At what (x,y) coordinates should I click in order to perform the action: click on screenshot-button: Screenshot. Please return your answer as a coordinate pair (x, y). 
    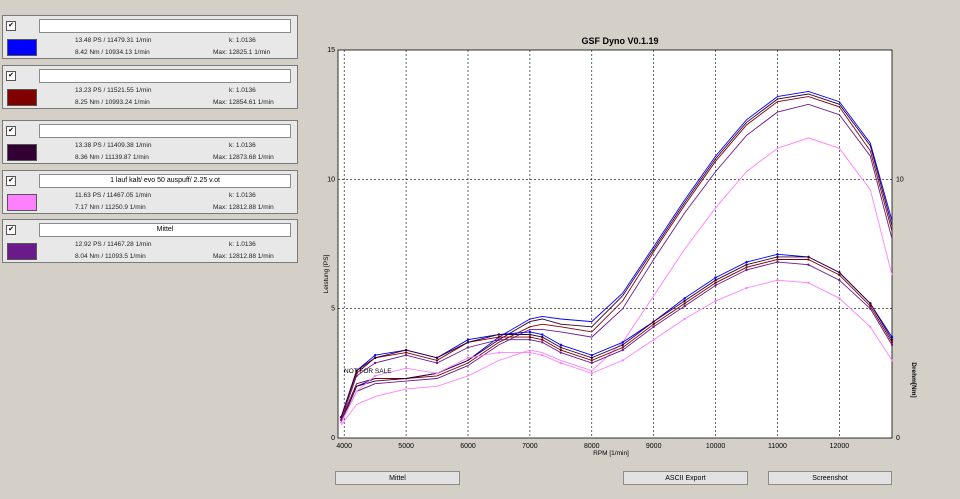
    Looking at the image, I should click on (830, 478).